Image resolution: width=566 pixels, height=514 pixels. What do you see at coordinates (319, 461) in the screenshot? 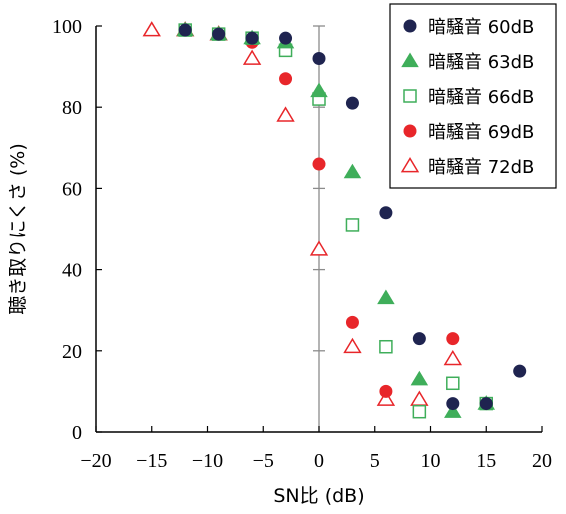
I see `x-tick-label: 0` at bounding box center [319, 461].